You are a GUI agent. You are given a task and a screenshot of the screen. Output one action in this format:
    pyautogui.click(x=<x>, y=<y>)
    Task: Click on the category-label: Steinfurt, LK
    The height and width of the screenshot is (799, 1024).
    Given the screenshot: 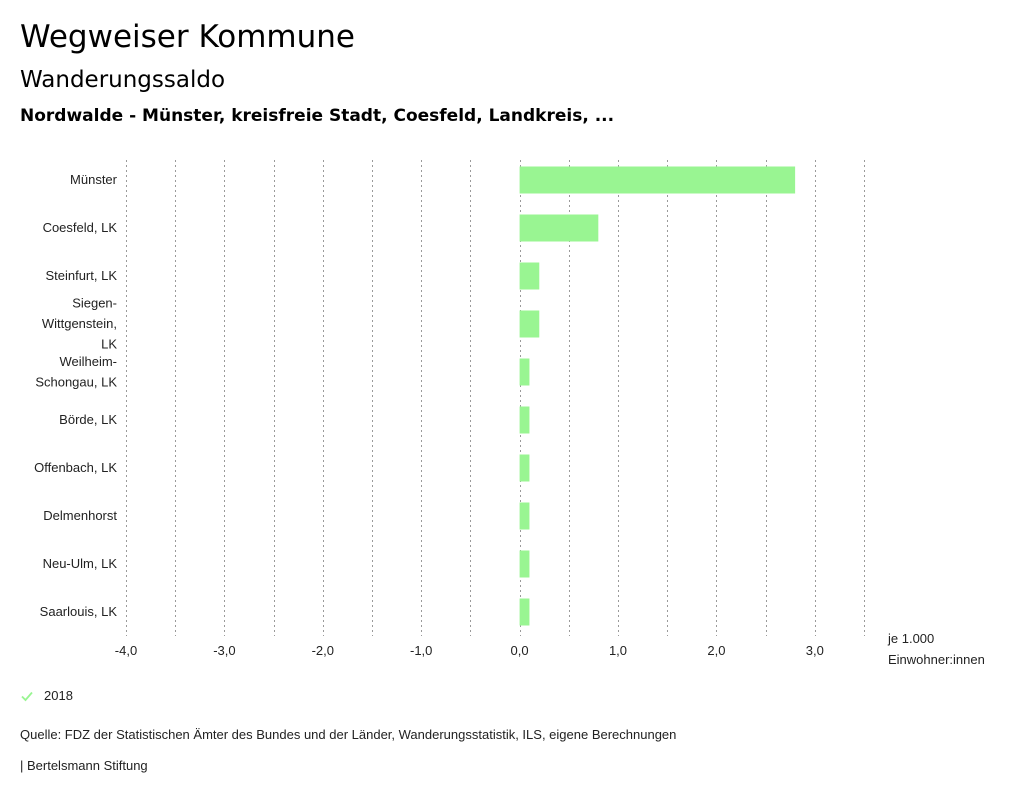 What is the action you would take?
    pyautogui.click(x=81, y=275)
    